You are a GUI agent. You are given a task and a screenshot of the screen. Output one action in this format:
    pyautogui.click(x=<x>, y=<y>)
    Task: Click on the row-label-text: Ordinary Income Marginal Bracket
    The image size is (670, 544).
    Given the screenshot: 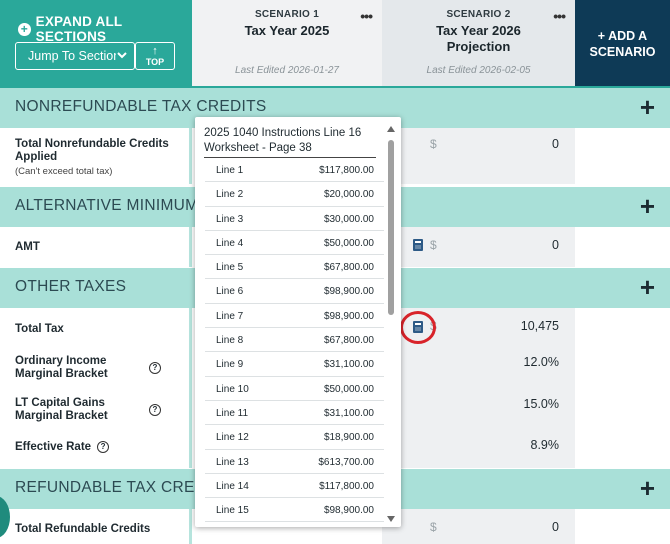 What is the action you would take?
    pyautogui.click(x=61, y=367)
    